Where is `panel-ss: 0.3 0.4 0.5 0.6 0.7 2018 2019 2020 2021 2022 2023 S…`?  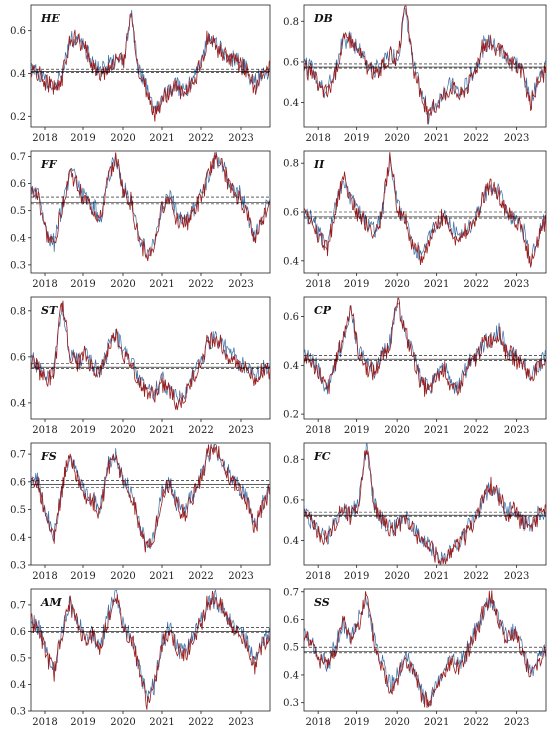 panel-ss: 0.3 0.4 0.5 0.6 0.7 2018 2019 2020 2021 2022 2023 S… is located at coordinates (415, 657).